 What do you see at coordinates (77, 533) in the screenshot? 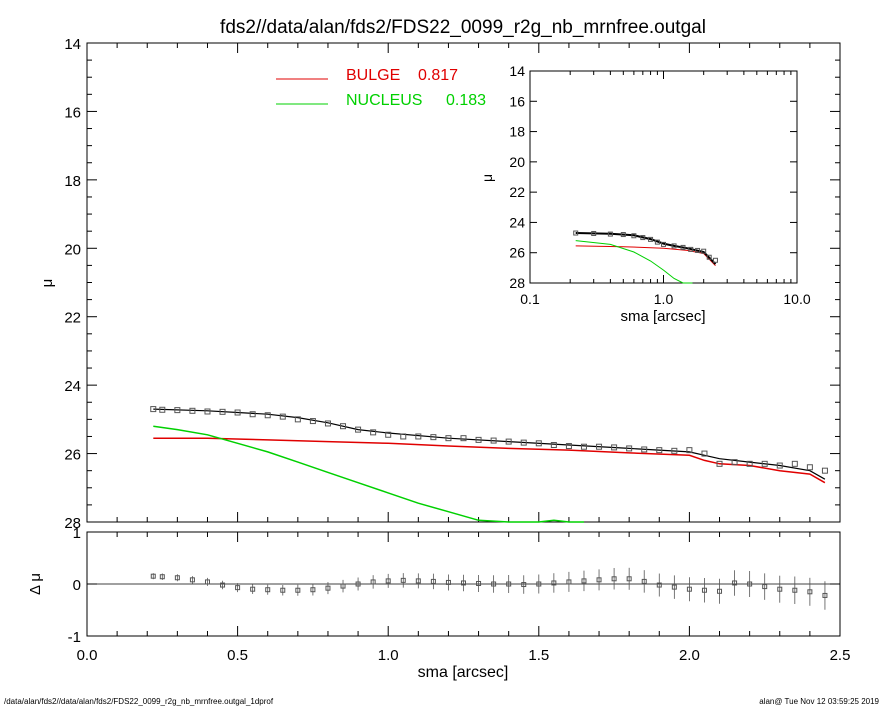
I see `residual-y-tick-label: 1` at bounding box center [77, 533].